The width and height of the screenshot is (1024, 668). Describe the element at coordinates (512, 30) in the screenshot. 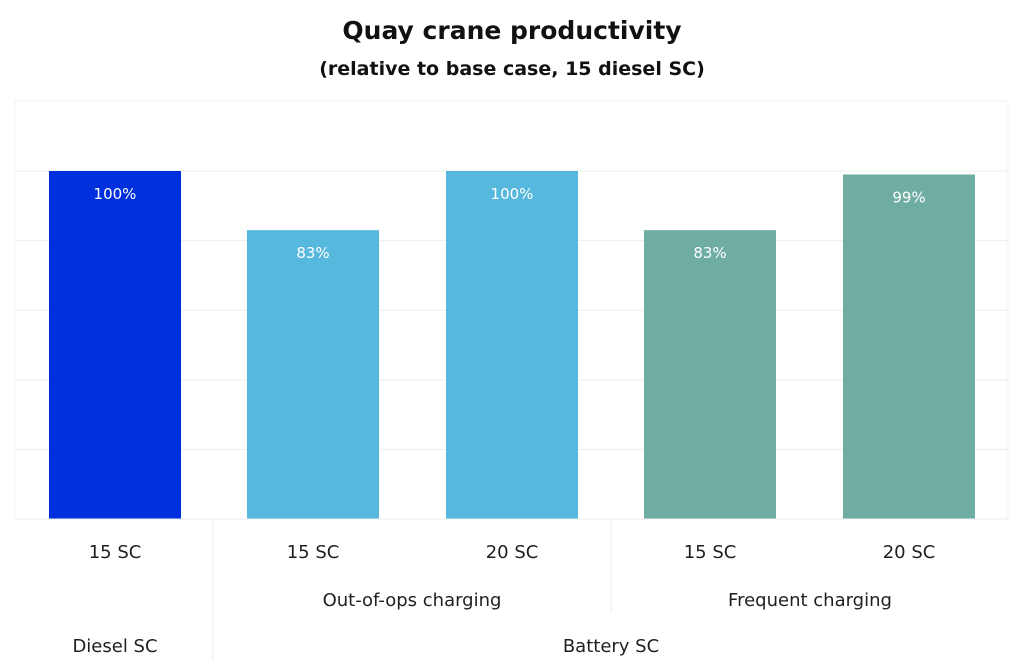

I see `chart-title: Quay crane productivity` at that location.